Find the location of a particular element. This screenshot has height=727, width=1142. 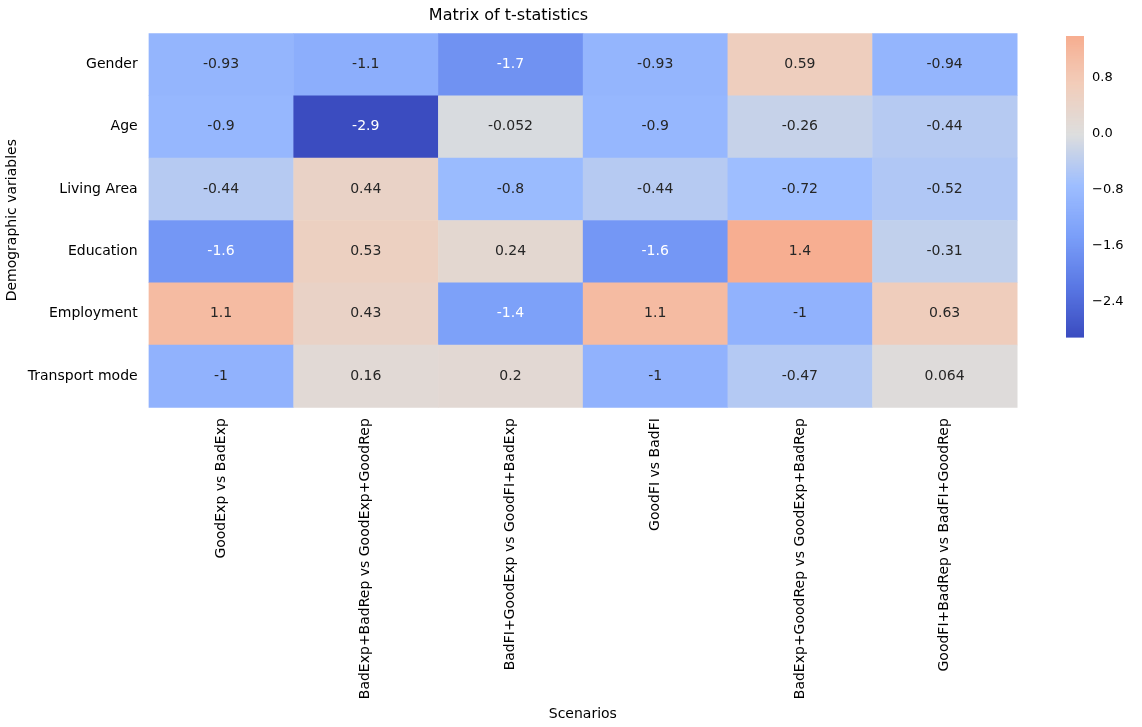

x-tick-label: GoodFI+BadRep vs BadFI+GoodRep is located at coordinates (943, 545).